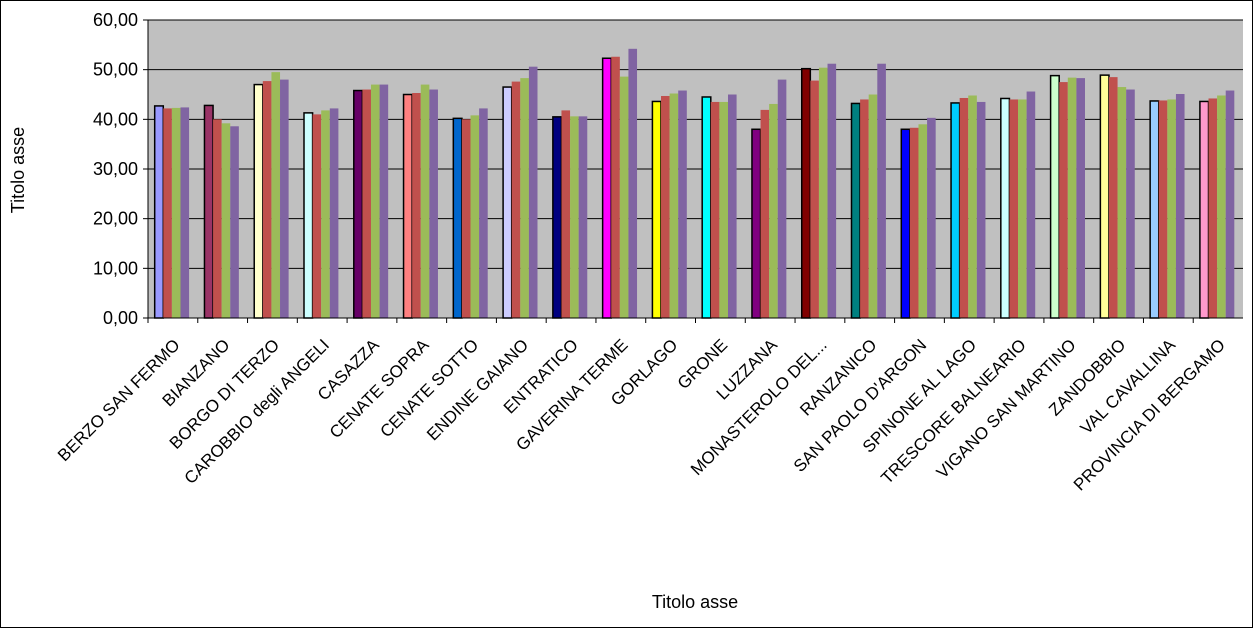  I want to click on y-tick-label: 10,00, so click(115, 268).